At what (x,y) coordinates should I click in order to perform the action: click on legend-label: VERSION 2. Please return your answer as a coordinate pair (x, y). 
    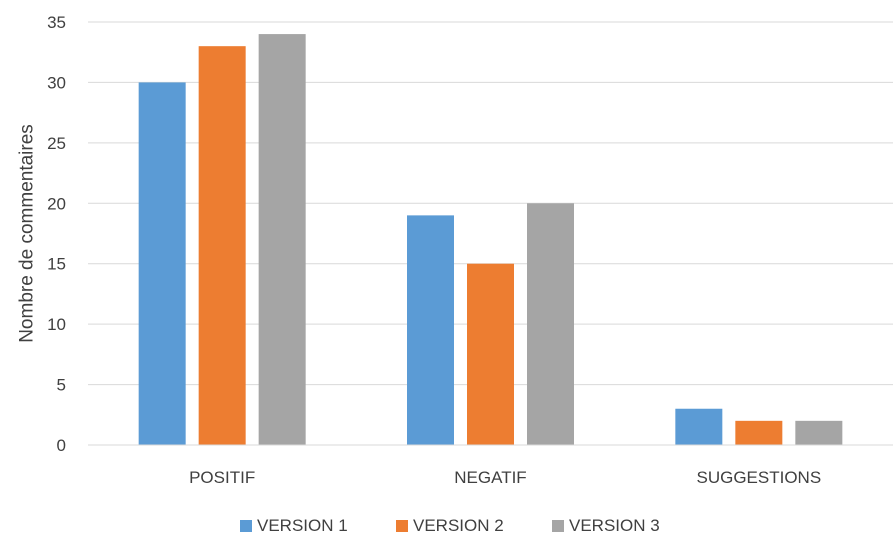
    Looking at the image, I should click on (458, 525).